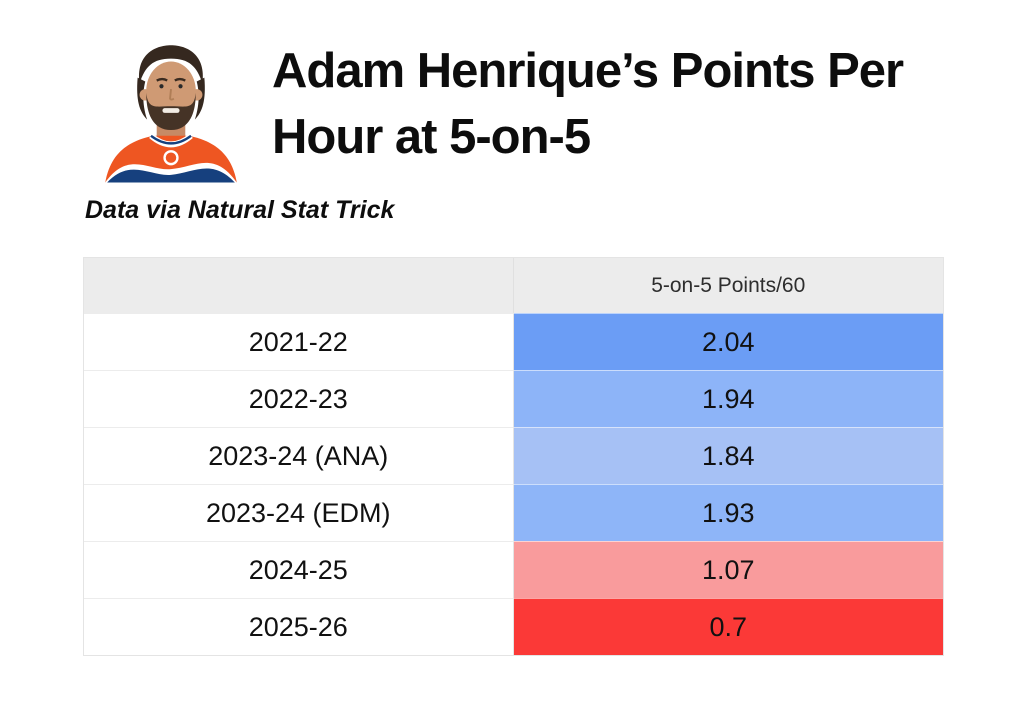 This screenshot has width=1024, height=722. I want to click on player-nose, so click(172, 94).